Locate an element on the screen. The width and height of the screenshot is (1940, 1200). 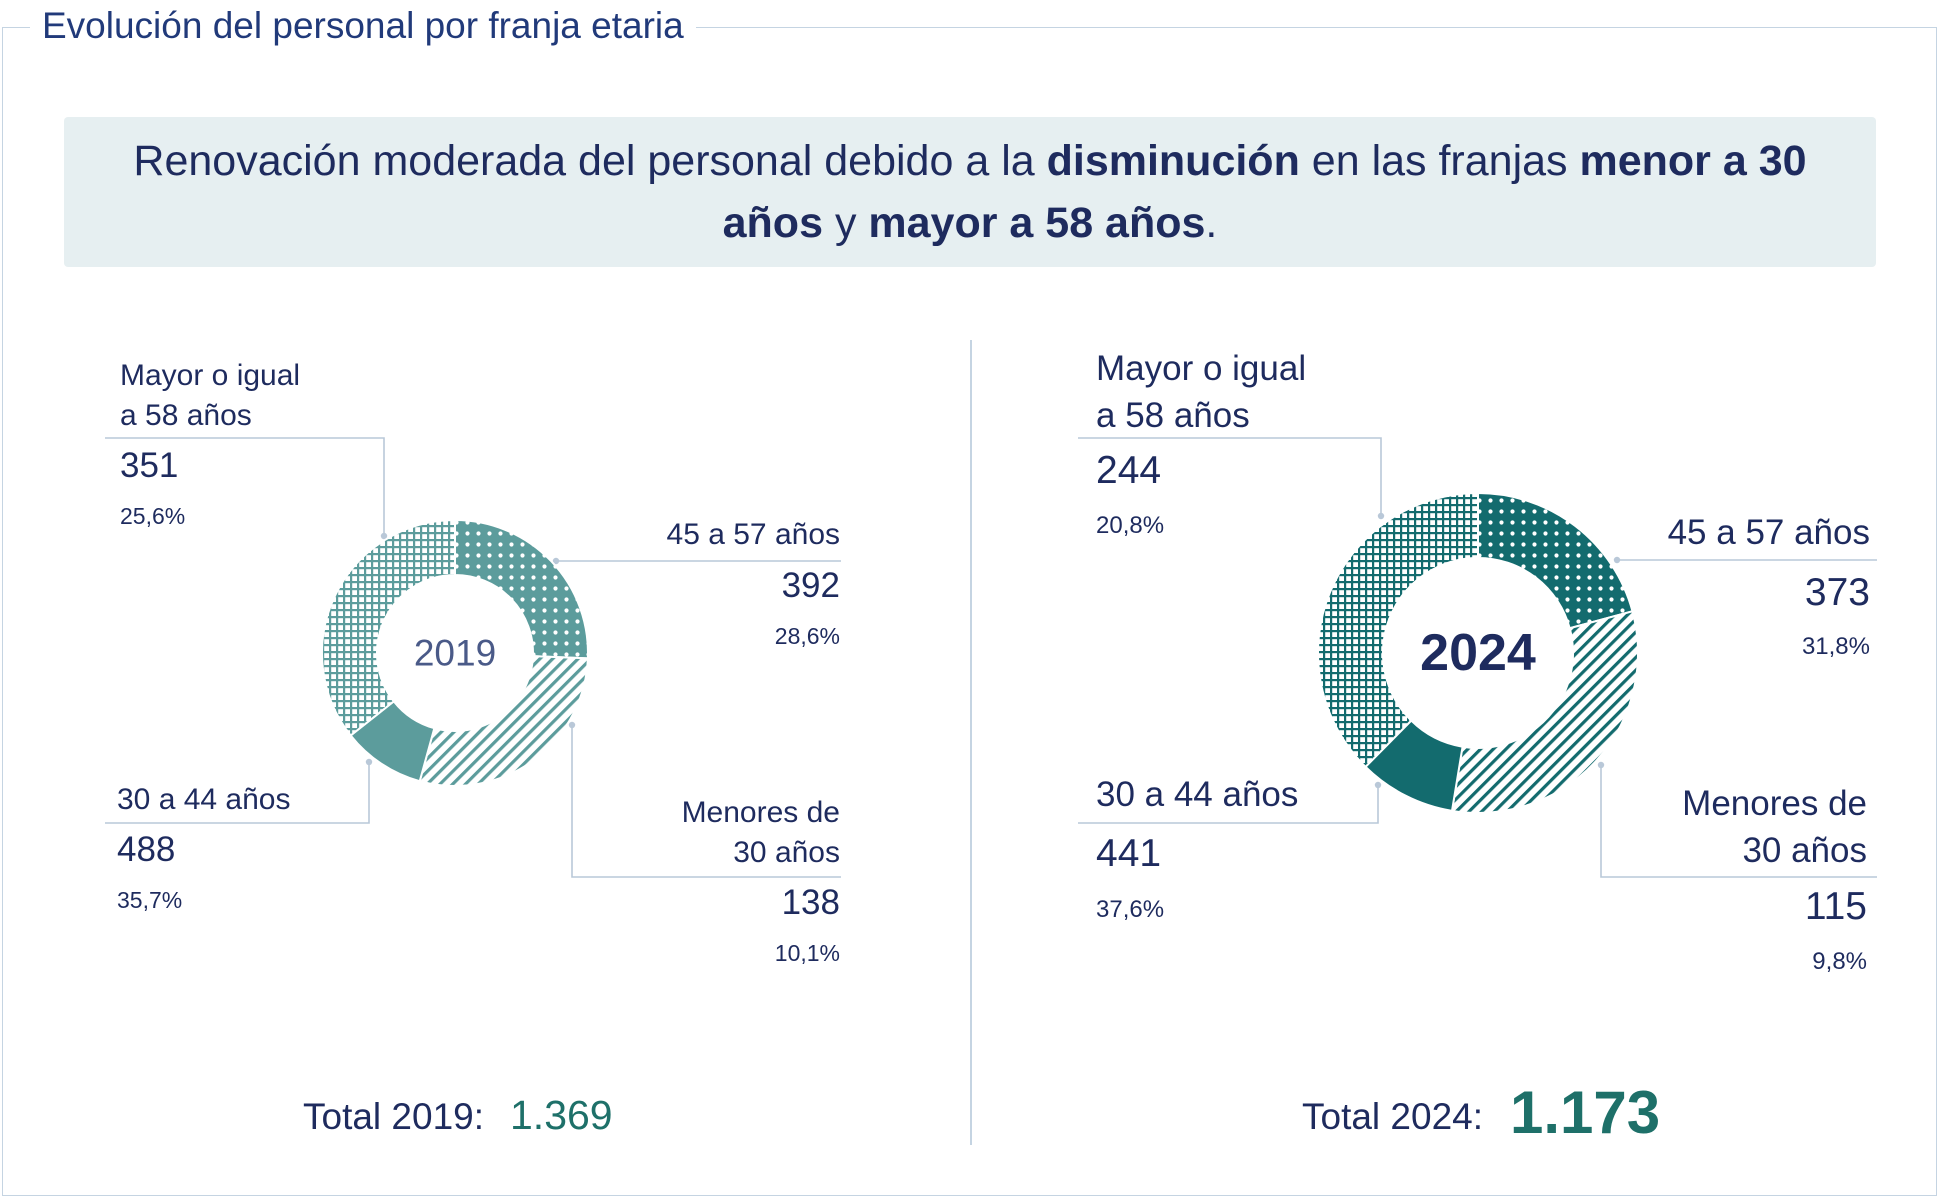
total-2024-value: 1.173 is located at coordinates (1585, 1112).